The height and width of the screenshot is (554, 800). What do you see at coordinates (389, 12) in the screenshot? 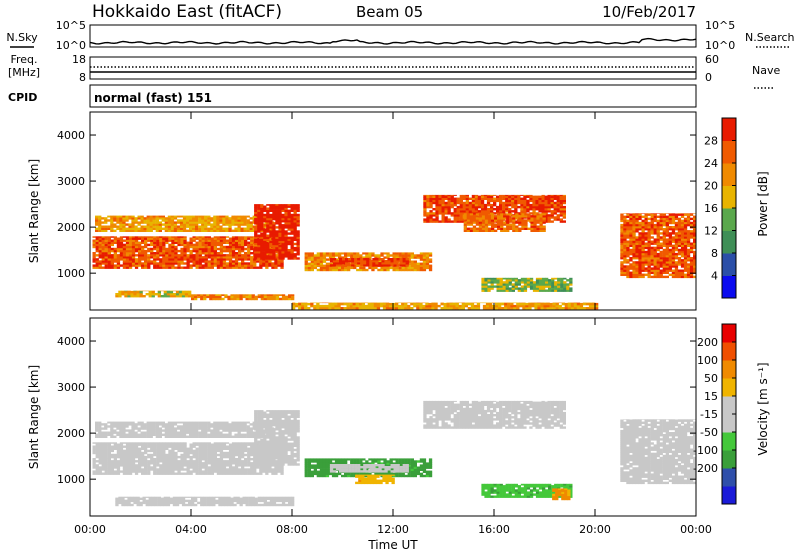
I see `beam-label: Beam 05` at bounding box center [389, 12].